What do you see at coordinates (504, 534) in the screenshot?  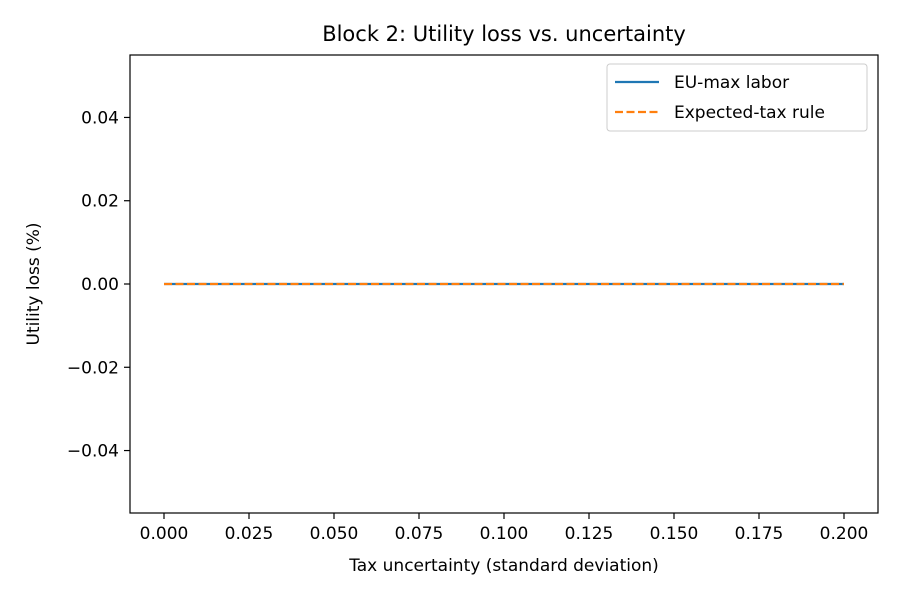 I see `x-tick-label: 0.100` at bounding box center [504, 534].